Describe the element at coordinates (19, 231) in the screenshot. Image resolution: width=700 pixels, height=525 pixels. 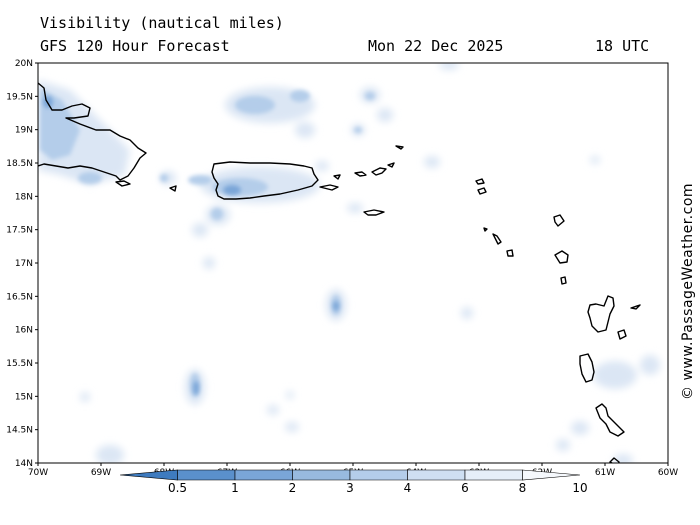
I see `lat-tick-label: 17.5N` at that location.